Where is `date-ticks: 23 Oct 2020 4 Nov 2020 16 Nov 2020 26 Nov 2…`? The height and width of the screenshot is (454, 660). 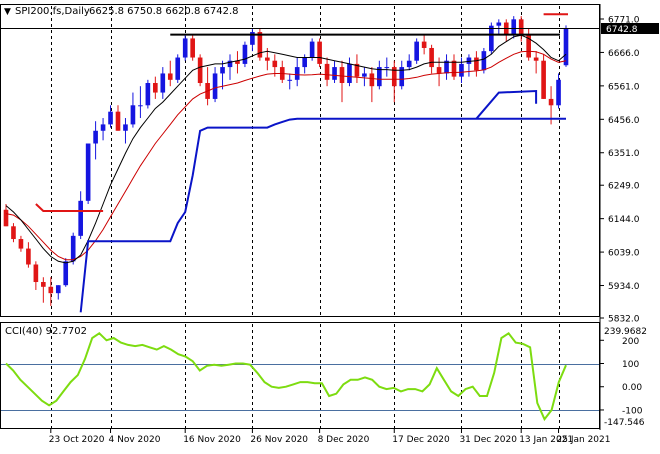 date-ticks: 23 Oct 2020 4 Nov 2020 16 Nov 2020 26 Nov 2… is located at coordinates (329, 437).